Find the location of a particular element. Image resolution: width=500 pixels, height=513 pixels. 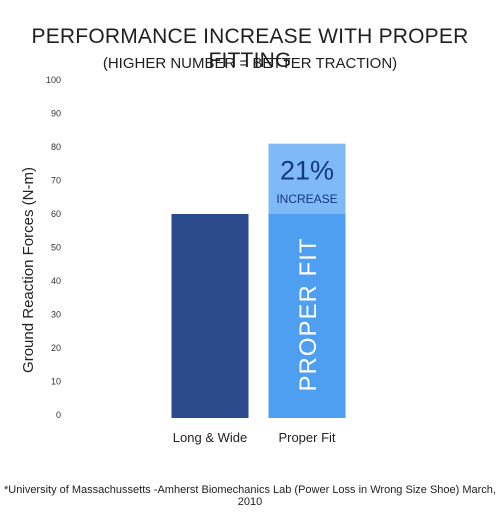

proper-fit-bar-text: PROPER FIT is located at coordinates (308, 314).